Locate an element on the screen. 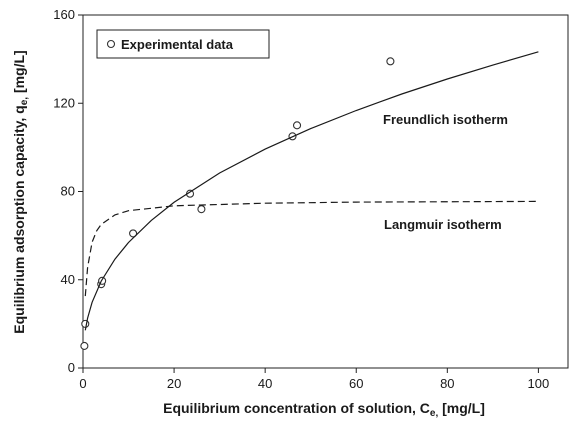  y-label-sub: e, is located at coordinates (24, 101).